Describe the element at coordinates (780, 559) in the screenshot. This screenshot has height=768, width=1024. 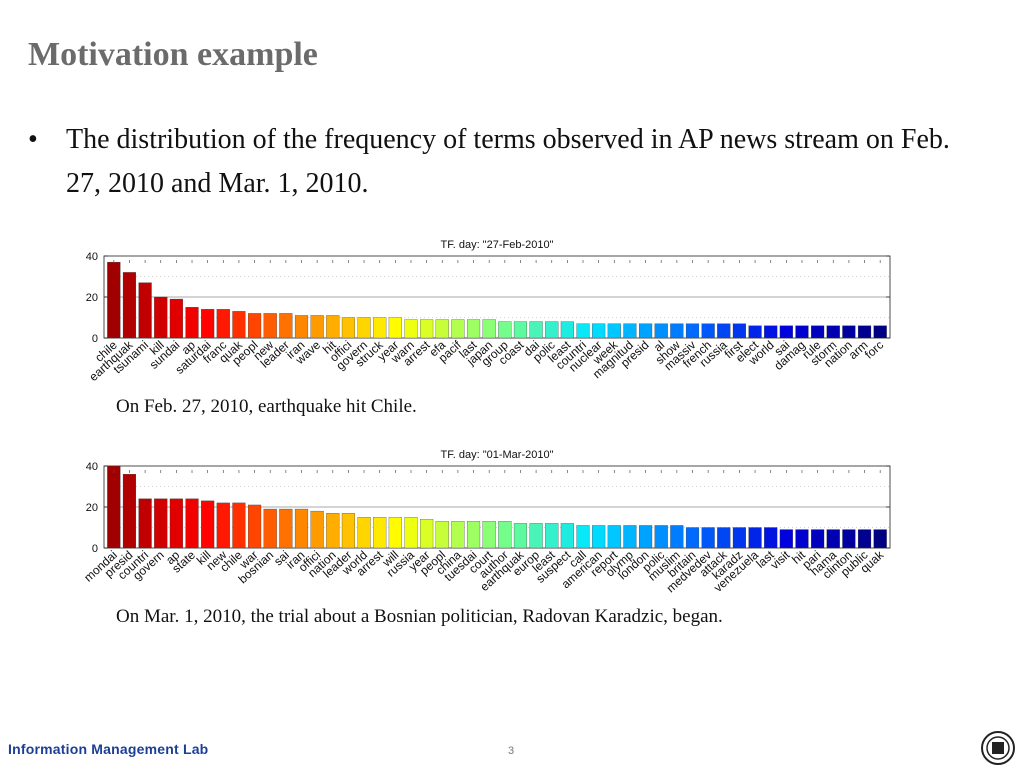
I see `x-tick-label: visit` at that location.